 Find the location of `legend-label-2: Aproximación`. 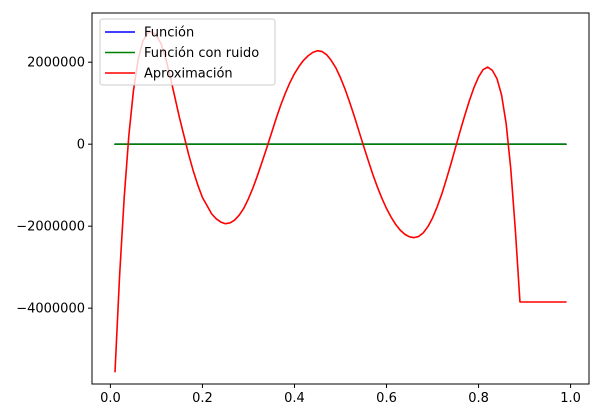

legend-label-2: Aproximación is located at coordinates (188, 74).